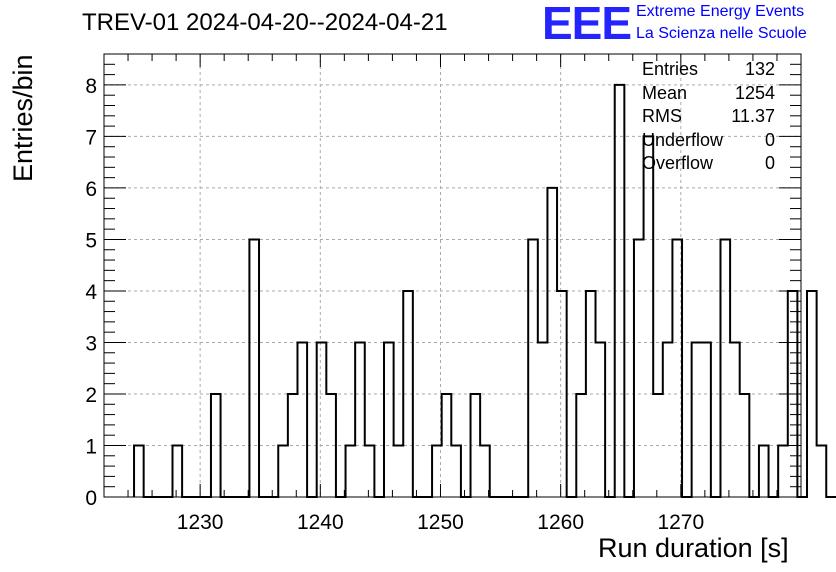 The image size is (836, 572). What do you see at coordinates (91, 498) in the screenshot?
I see `y-tick-label: 0` at bounding box center [91, 498].